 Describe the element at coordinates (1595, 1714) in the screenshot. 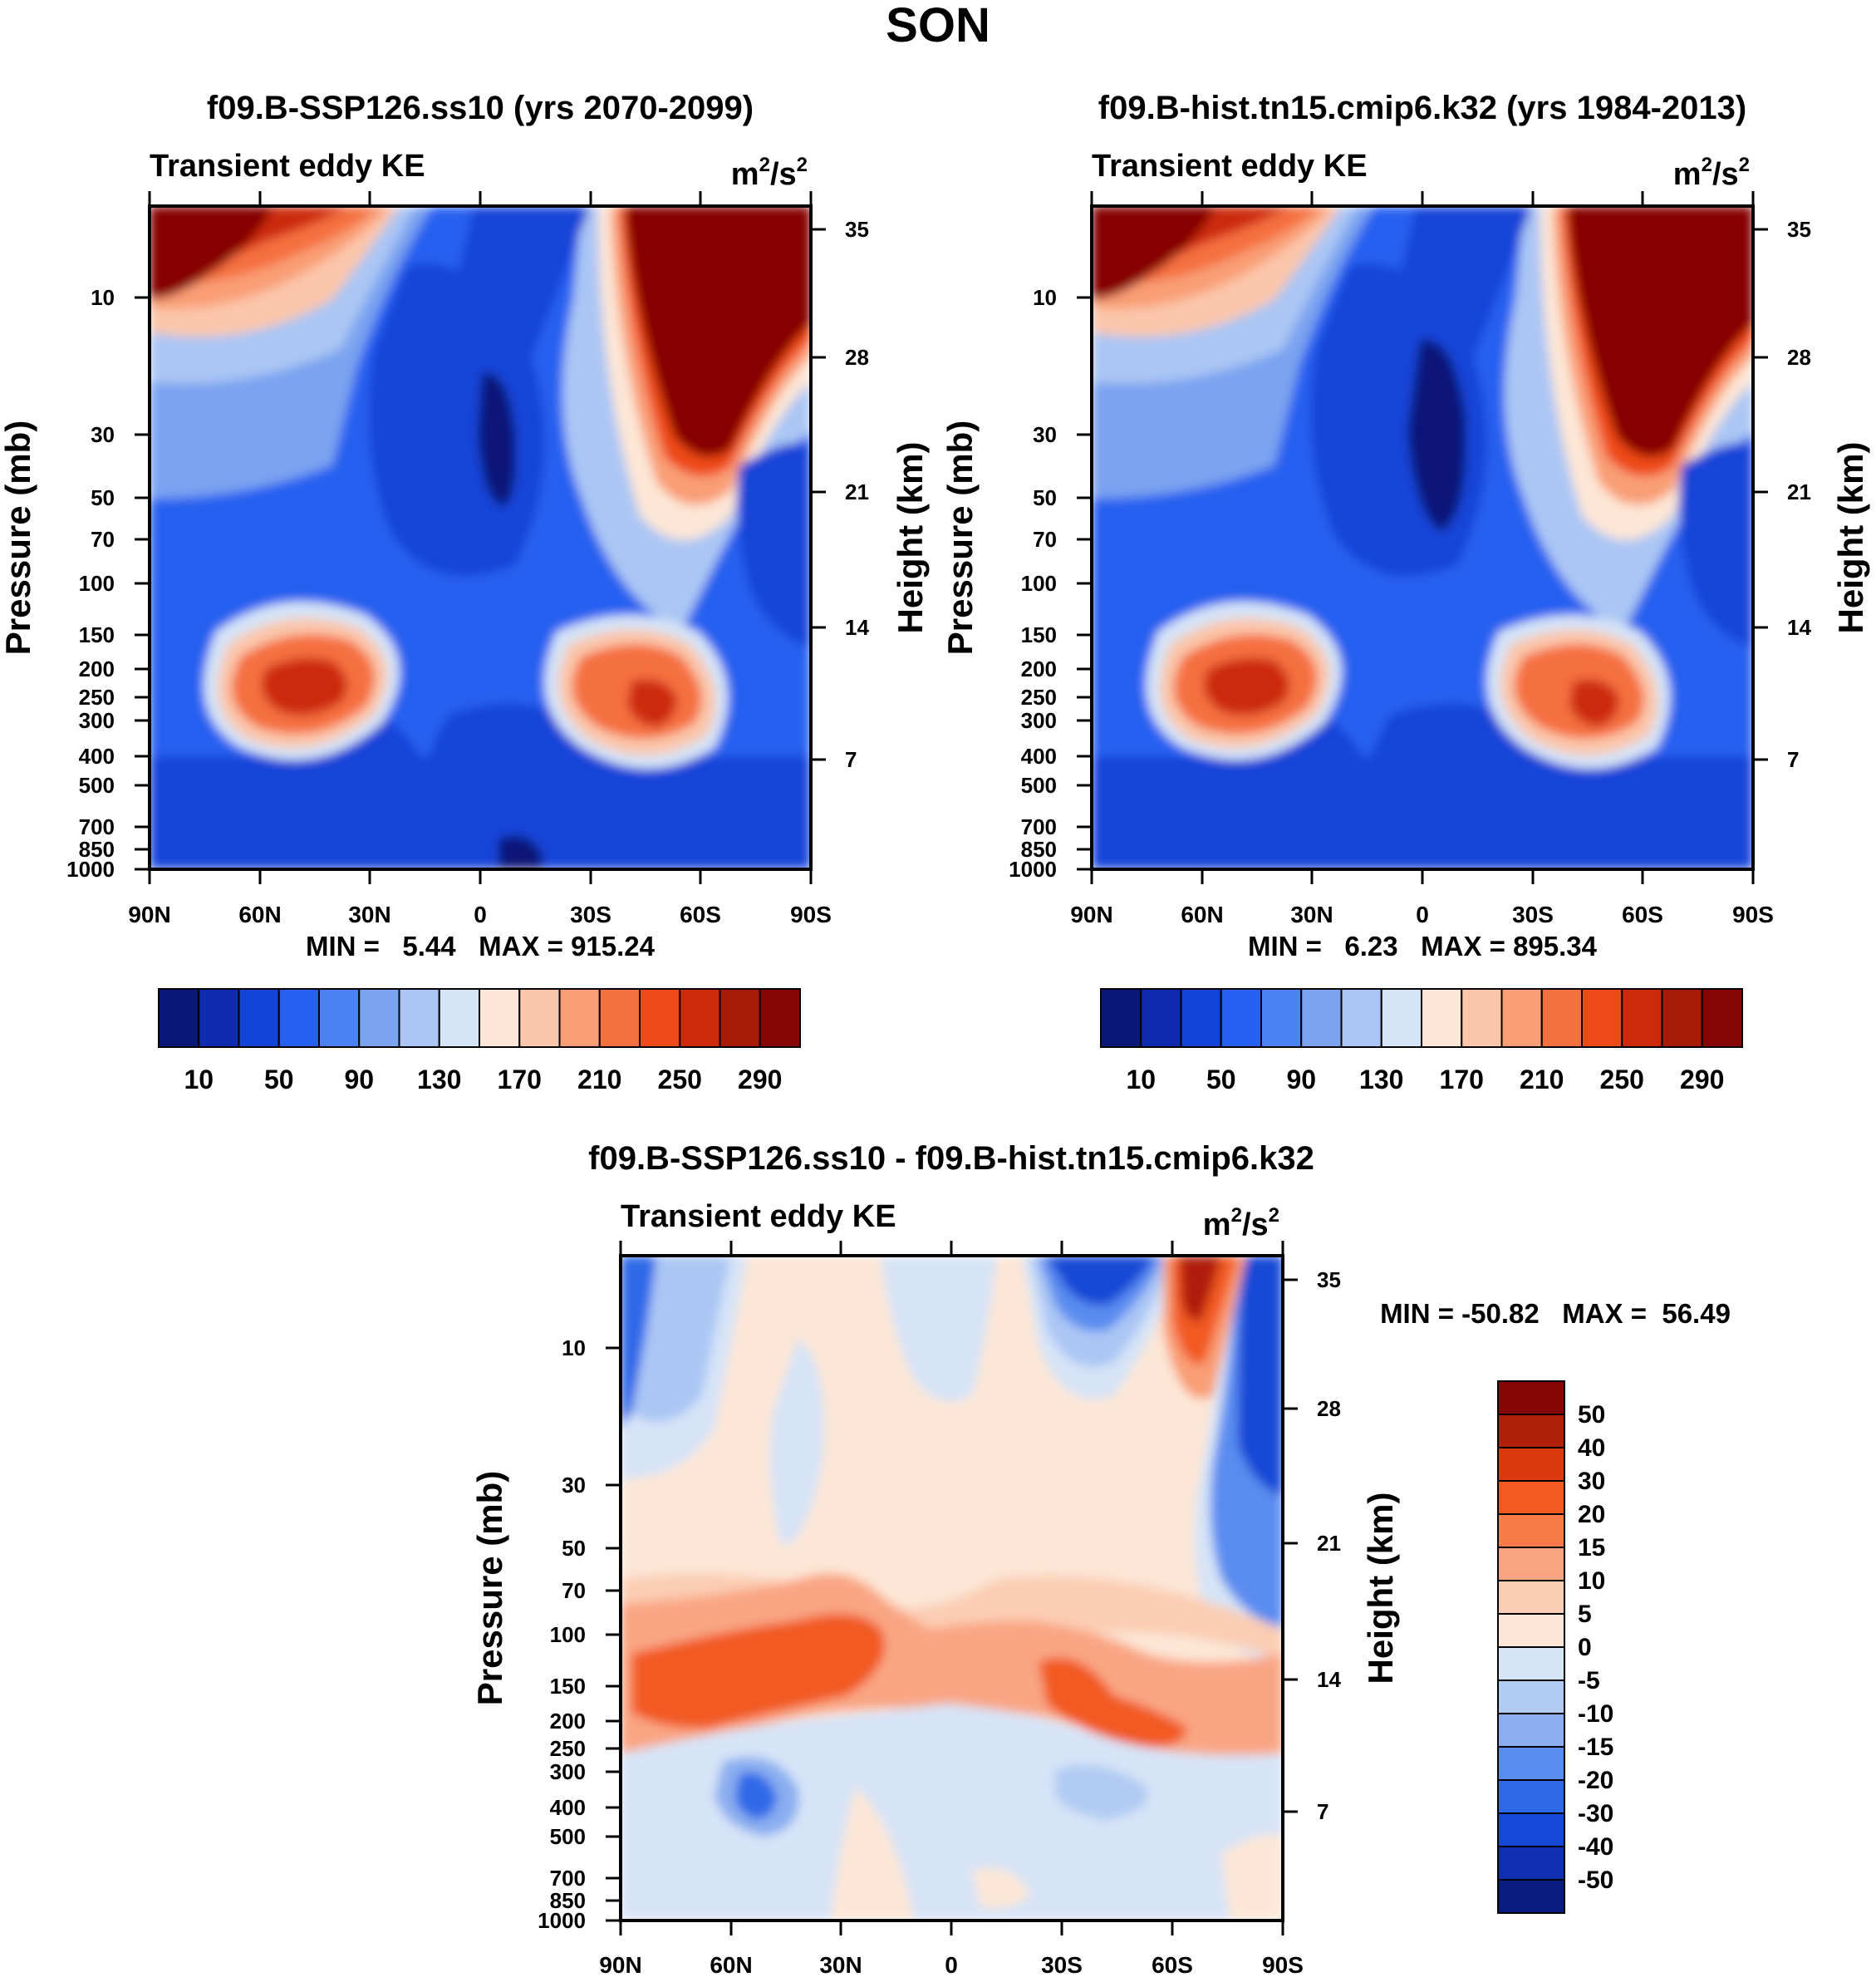

I see `colorbar-label: -10` at that location.